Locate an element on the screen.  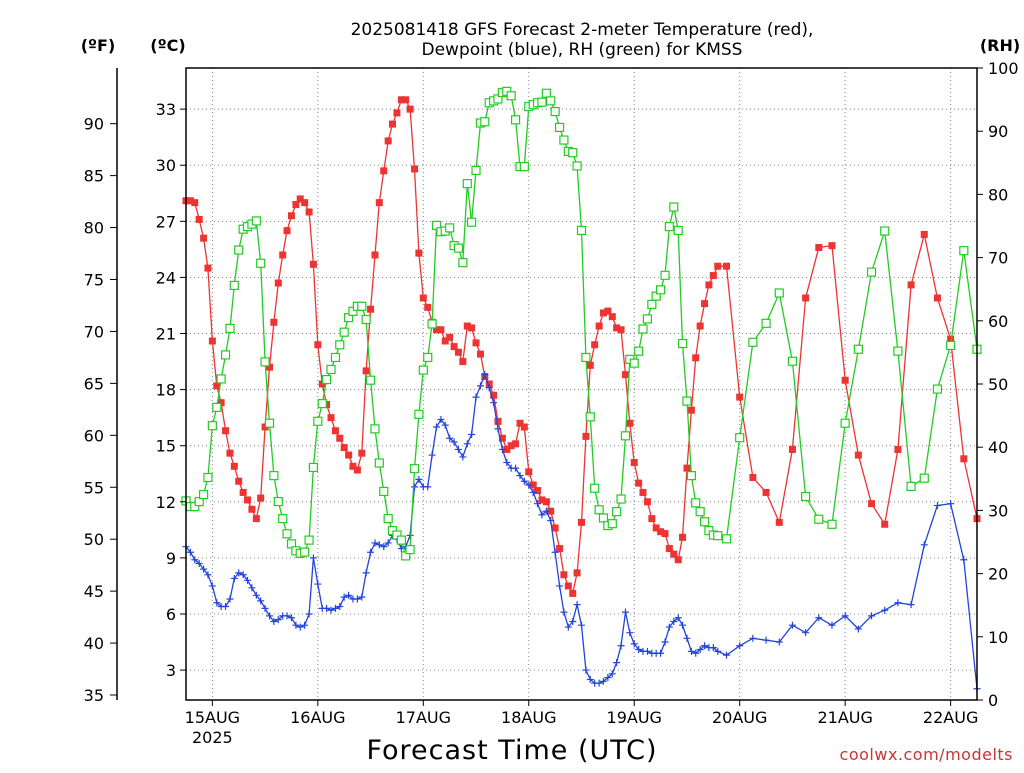
x-tick-label: 22AUG is located at coordinates (950, 717).